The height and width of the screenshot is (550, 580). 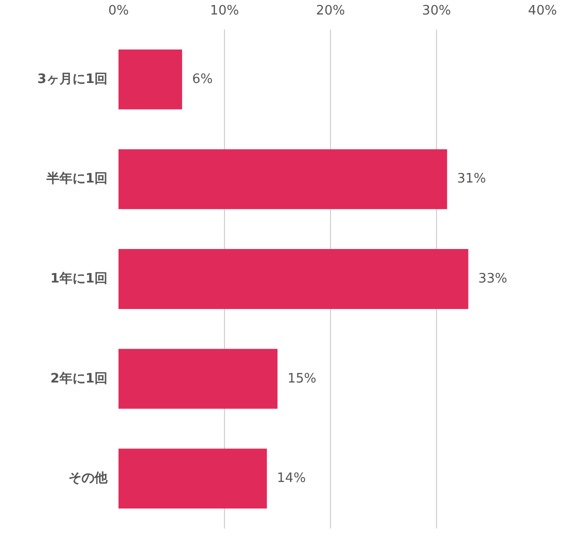 I want to click on y-tick-label: 1年に1回, so click(x=79, y=279).